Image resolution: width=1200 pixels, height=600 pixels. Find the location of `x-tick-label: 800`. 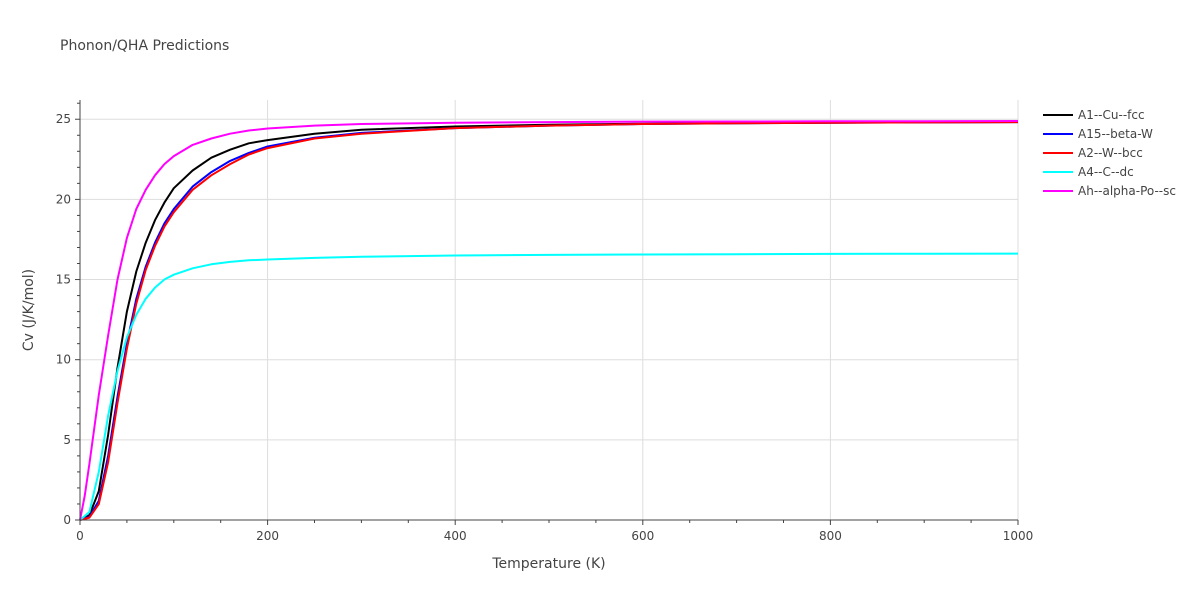

x-tick-label: 800 is located at coordinates (830, 536).